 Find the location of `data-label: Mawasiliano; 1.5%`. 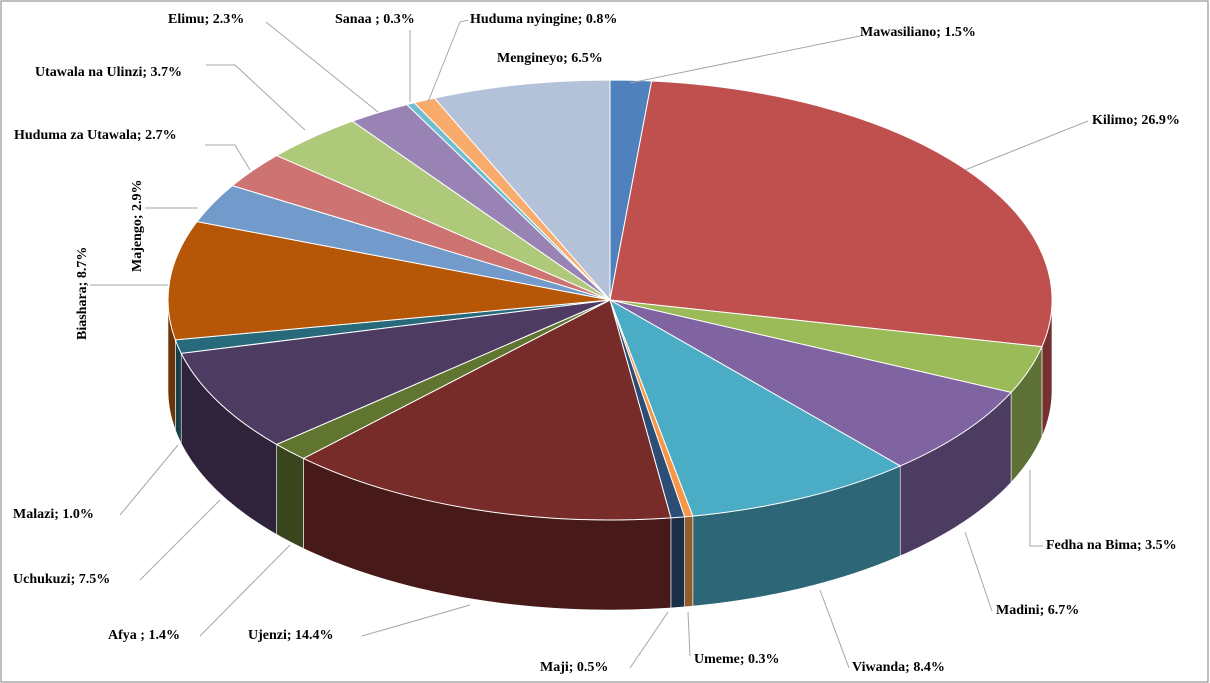

data-label: Mawasiliano; 1.5% is located at coordinates (918, 32).